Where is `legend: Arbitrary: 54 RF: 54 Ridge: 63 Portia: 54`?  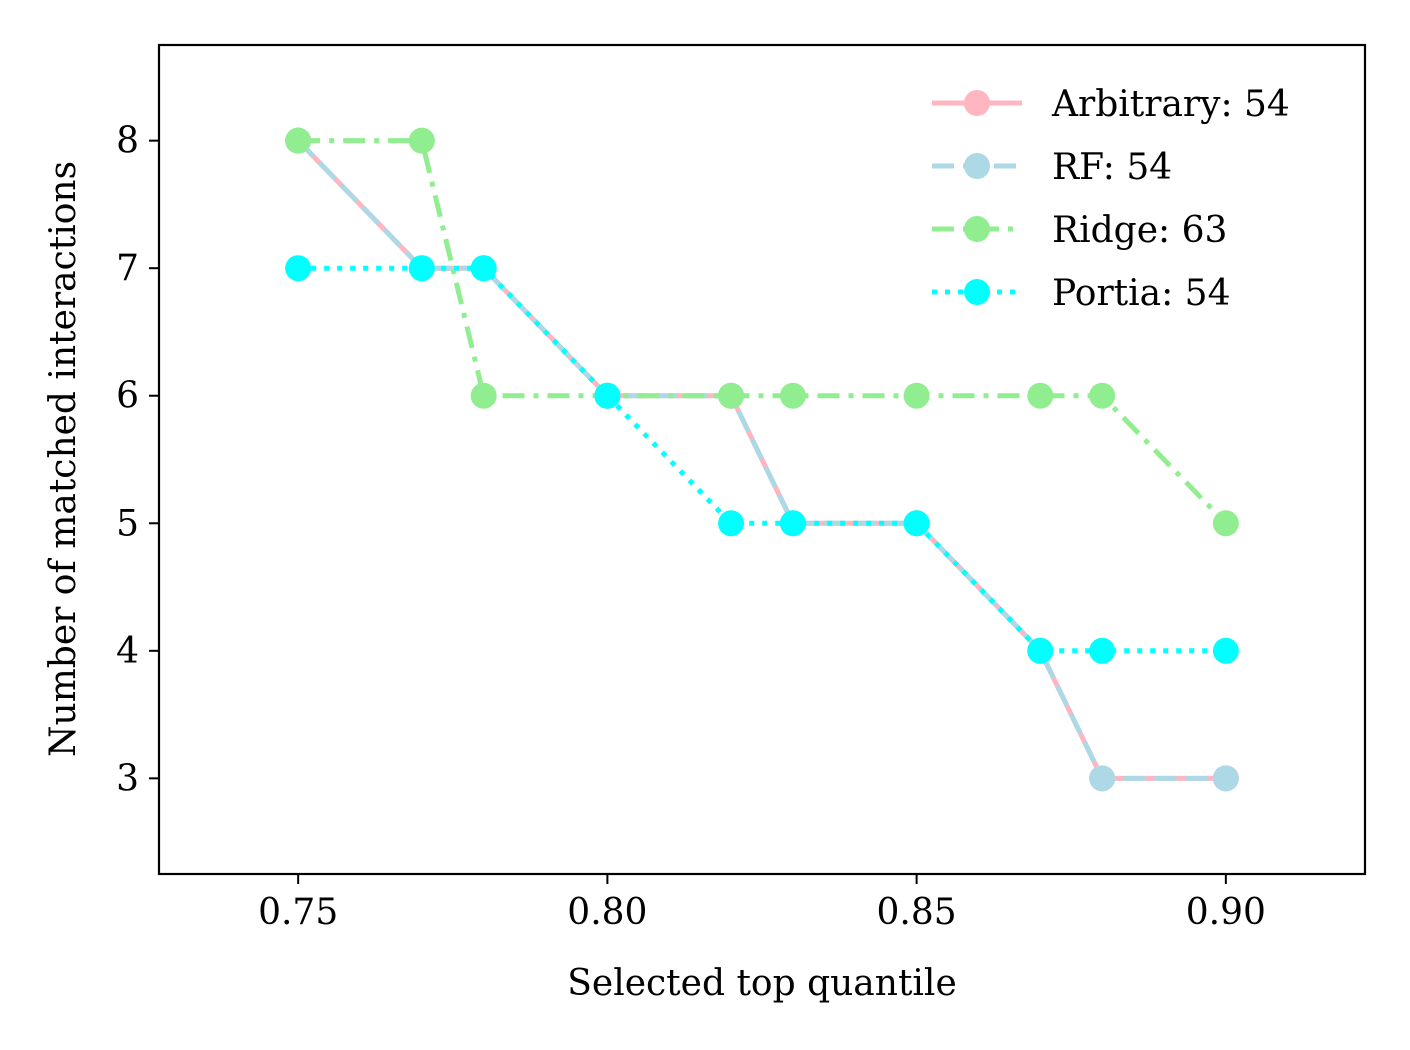 legend: Arbitrary: 54 RF: 54 Ridge: 63 Portia: 54 is located at coordinates (1111, 199).